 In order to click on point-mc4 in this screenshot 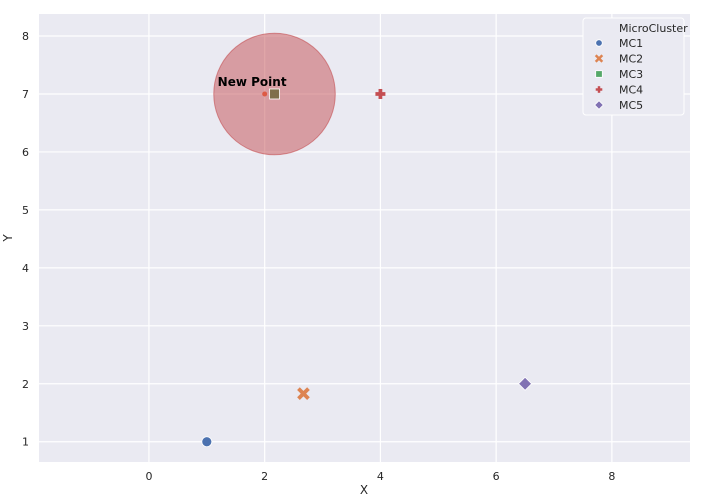, I will do `click(380, 93)`.